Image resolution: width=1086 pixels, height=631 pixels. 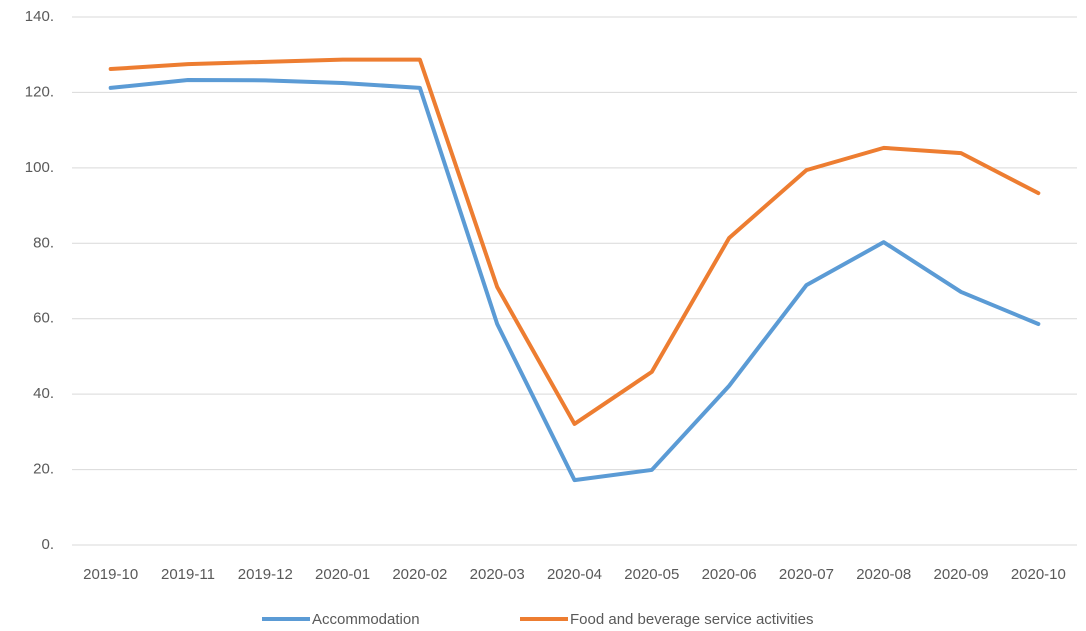 What do you see at coordinates (419, 574) in the screenshot?
I see `x-tick-label: 2020-02` at bounding box center [419, 574].